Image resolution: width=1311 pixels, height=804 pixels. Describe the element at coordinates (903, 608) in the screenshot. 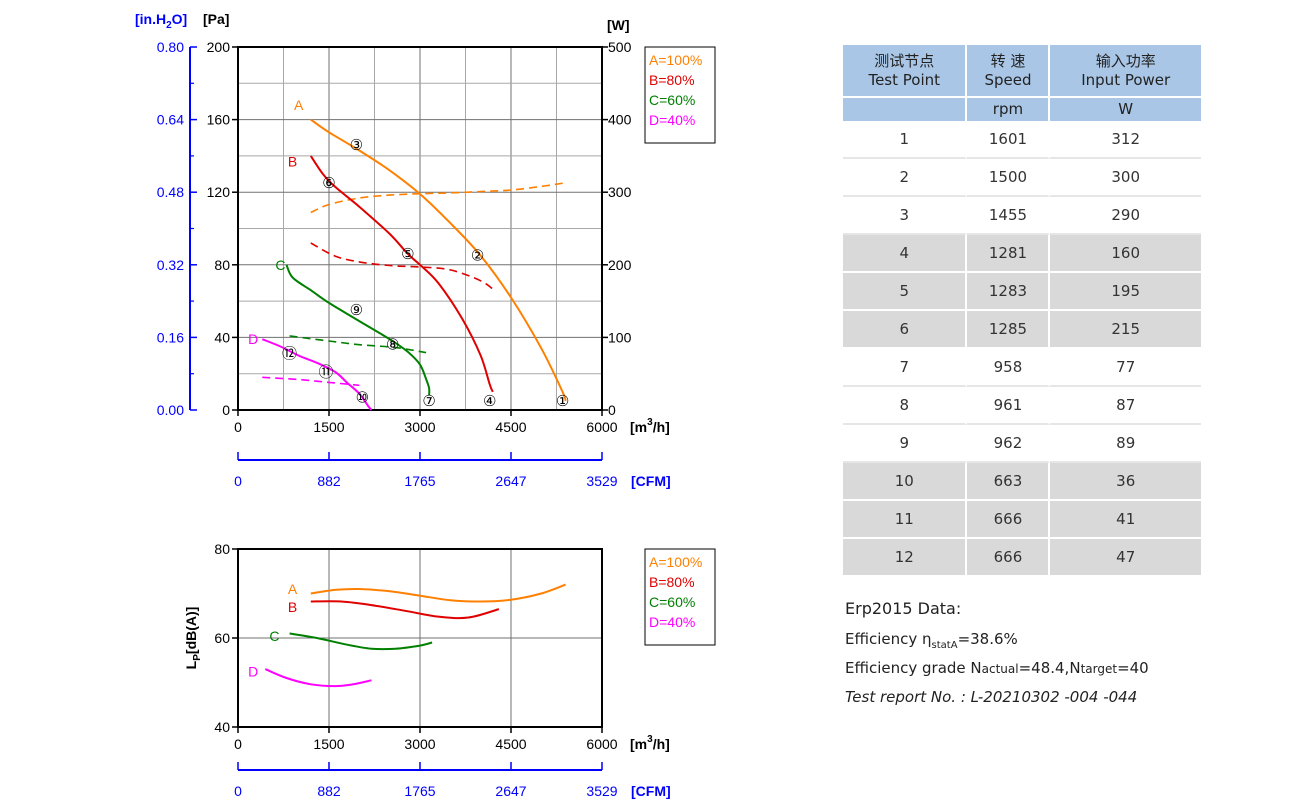

I see `erp-title: Erp2015 Data:` at that location.